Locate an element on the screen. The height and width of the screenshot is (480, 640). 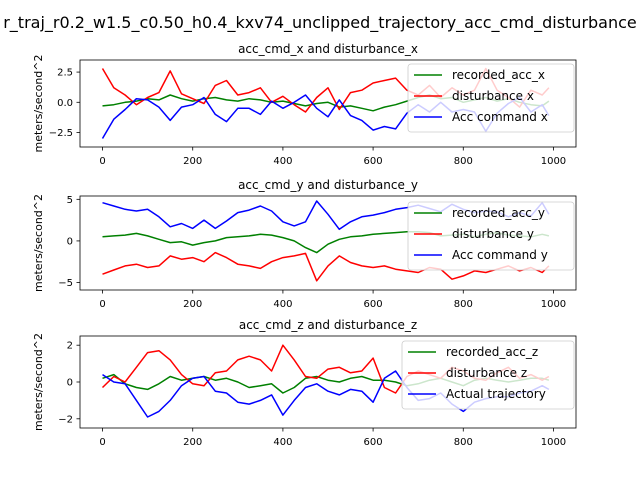
subplot-title: acc_cmd_x and disturbance_x is located at coordinates (328, 49).